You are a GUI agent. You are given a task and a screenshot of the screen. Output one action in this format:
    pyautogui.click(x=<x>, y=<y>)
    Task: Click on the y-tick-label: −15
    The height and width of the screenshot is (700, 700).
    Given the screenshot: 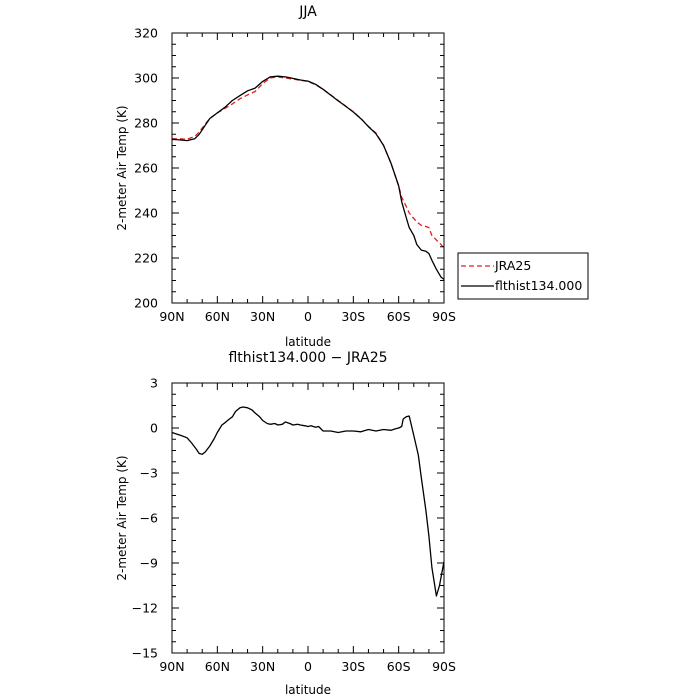 What is the action you would take?
    pyautogui.click(x=145, y=653)
    